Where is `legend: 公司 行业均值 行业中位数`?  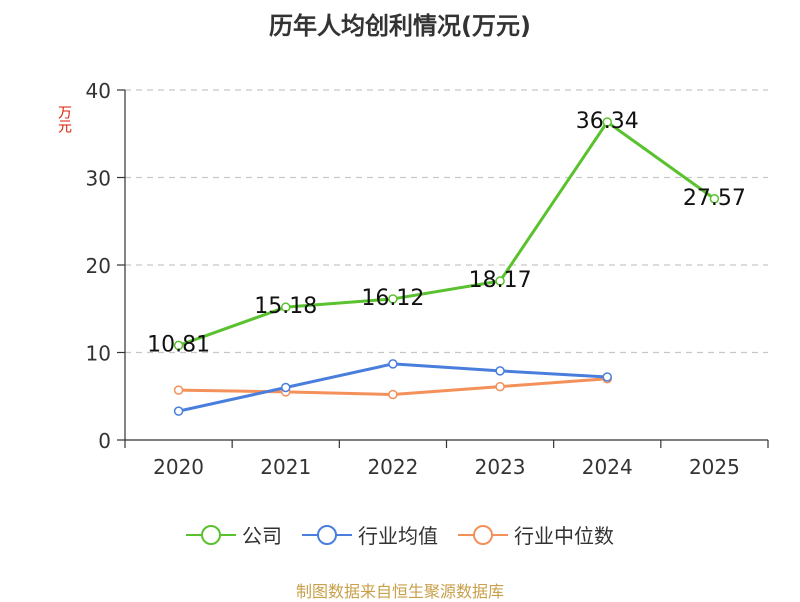
legend: 公司 行业均值 行业中位数 is located at coordinates (400, 534).